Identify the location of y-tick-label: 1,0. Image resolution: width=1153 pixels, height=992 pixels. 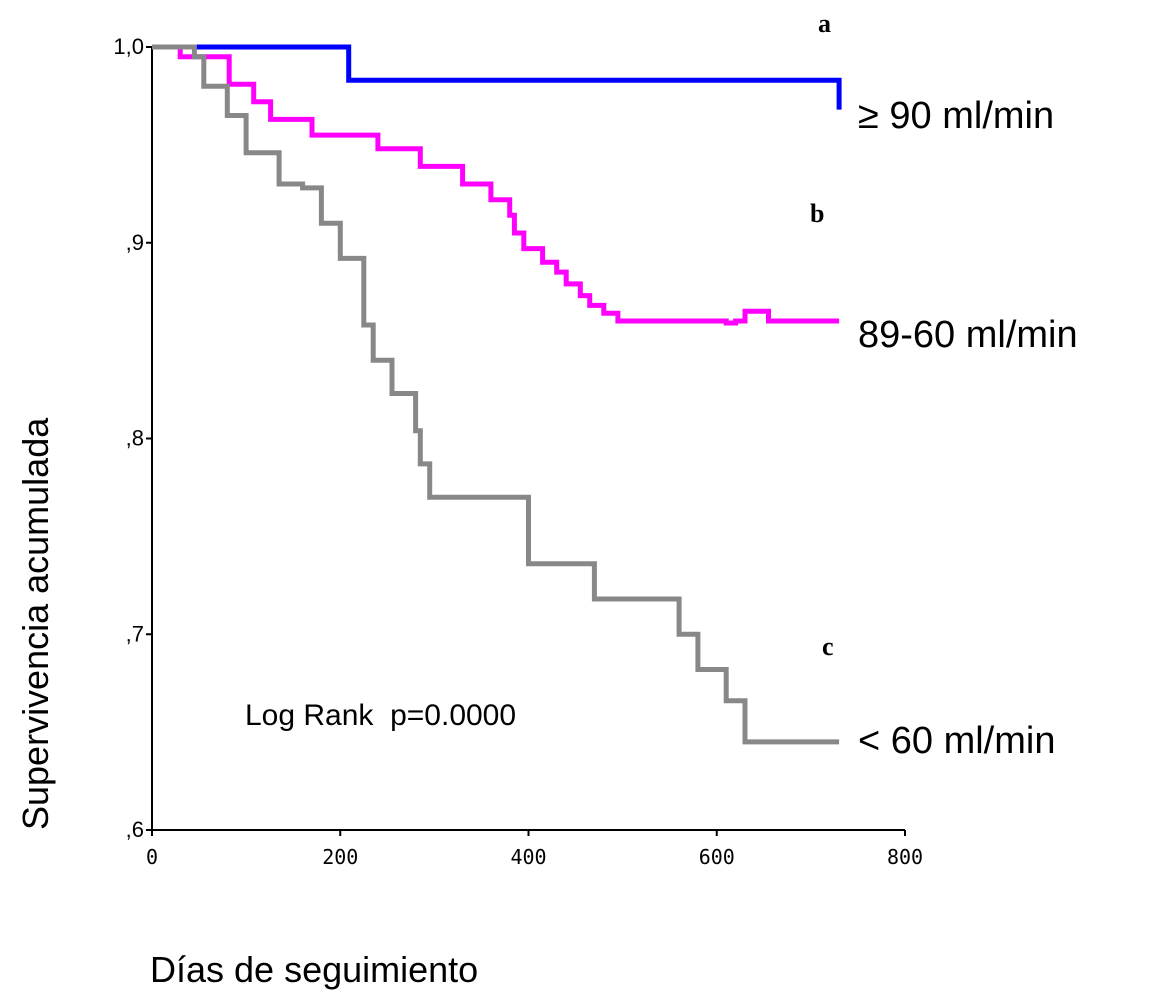
(128, 46).